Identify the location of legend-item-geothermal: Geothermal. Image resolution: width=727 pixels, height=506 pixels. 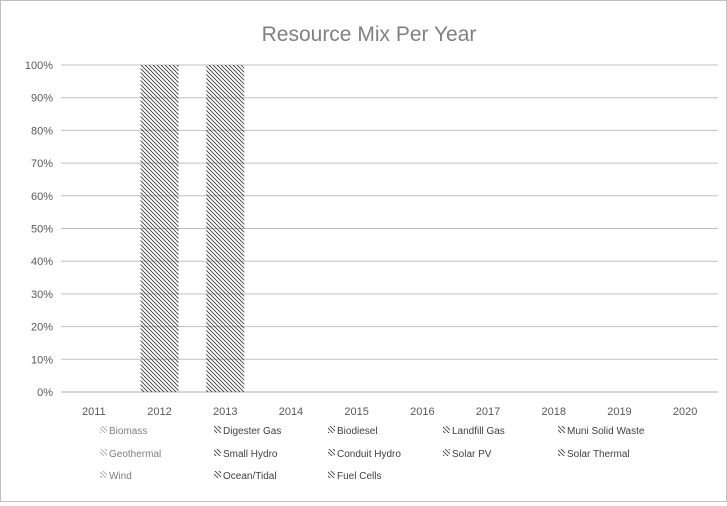
(130, 454).